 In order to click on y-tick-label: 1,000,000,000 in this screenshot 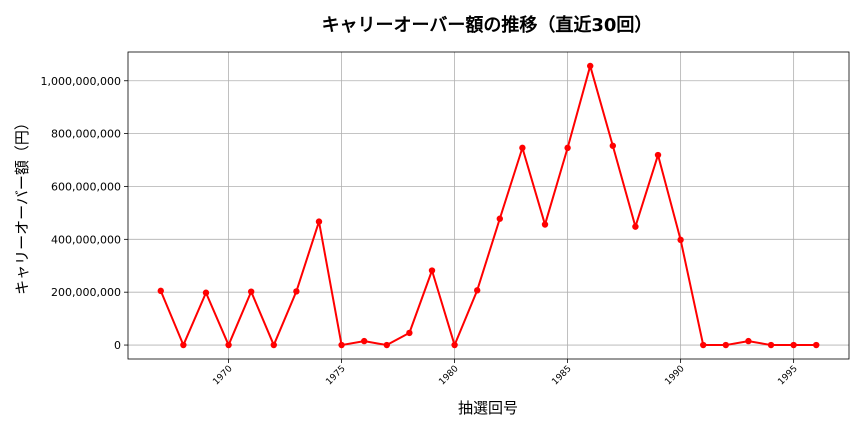, I will do `click(81, 81)`.